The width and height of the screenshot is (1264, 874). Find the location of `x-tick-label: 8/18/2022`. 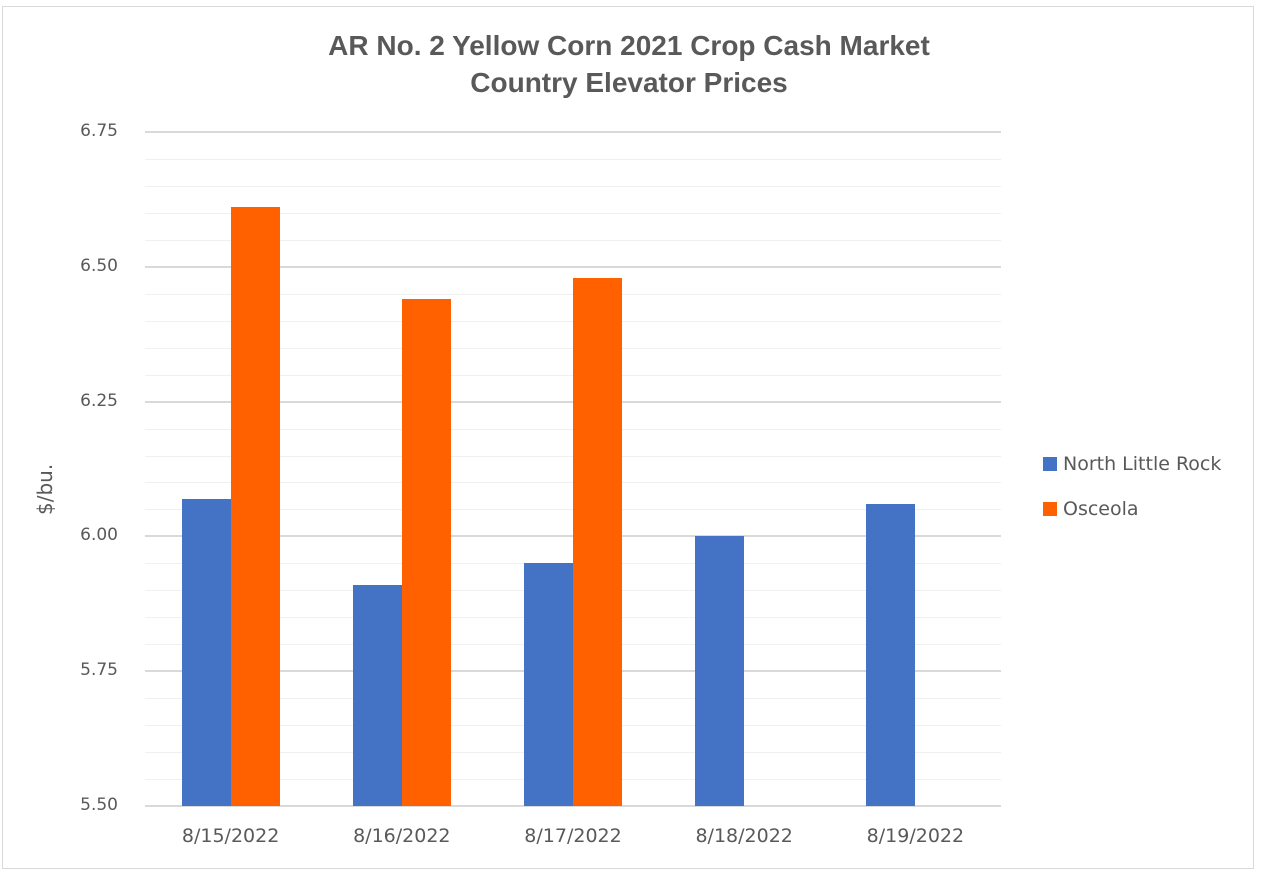

x-tick-label: 8/18/2022 is located at coordinates (744, 836).